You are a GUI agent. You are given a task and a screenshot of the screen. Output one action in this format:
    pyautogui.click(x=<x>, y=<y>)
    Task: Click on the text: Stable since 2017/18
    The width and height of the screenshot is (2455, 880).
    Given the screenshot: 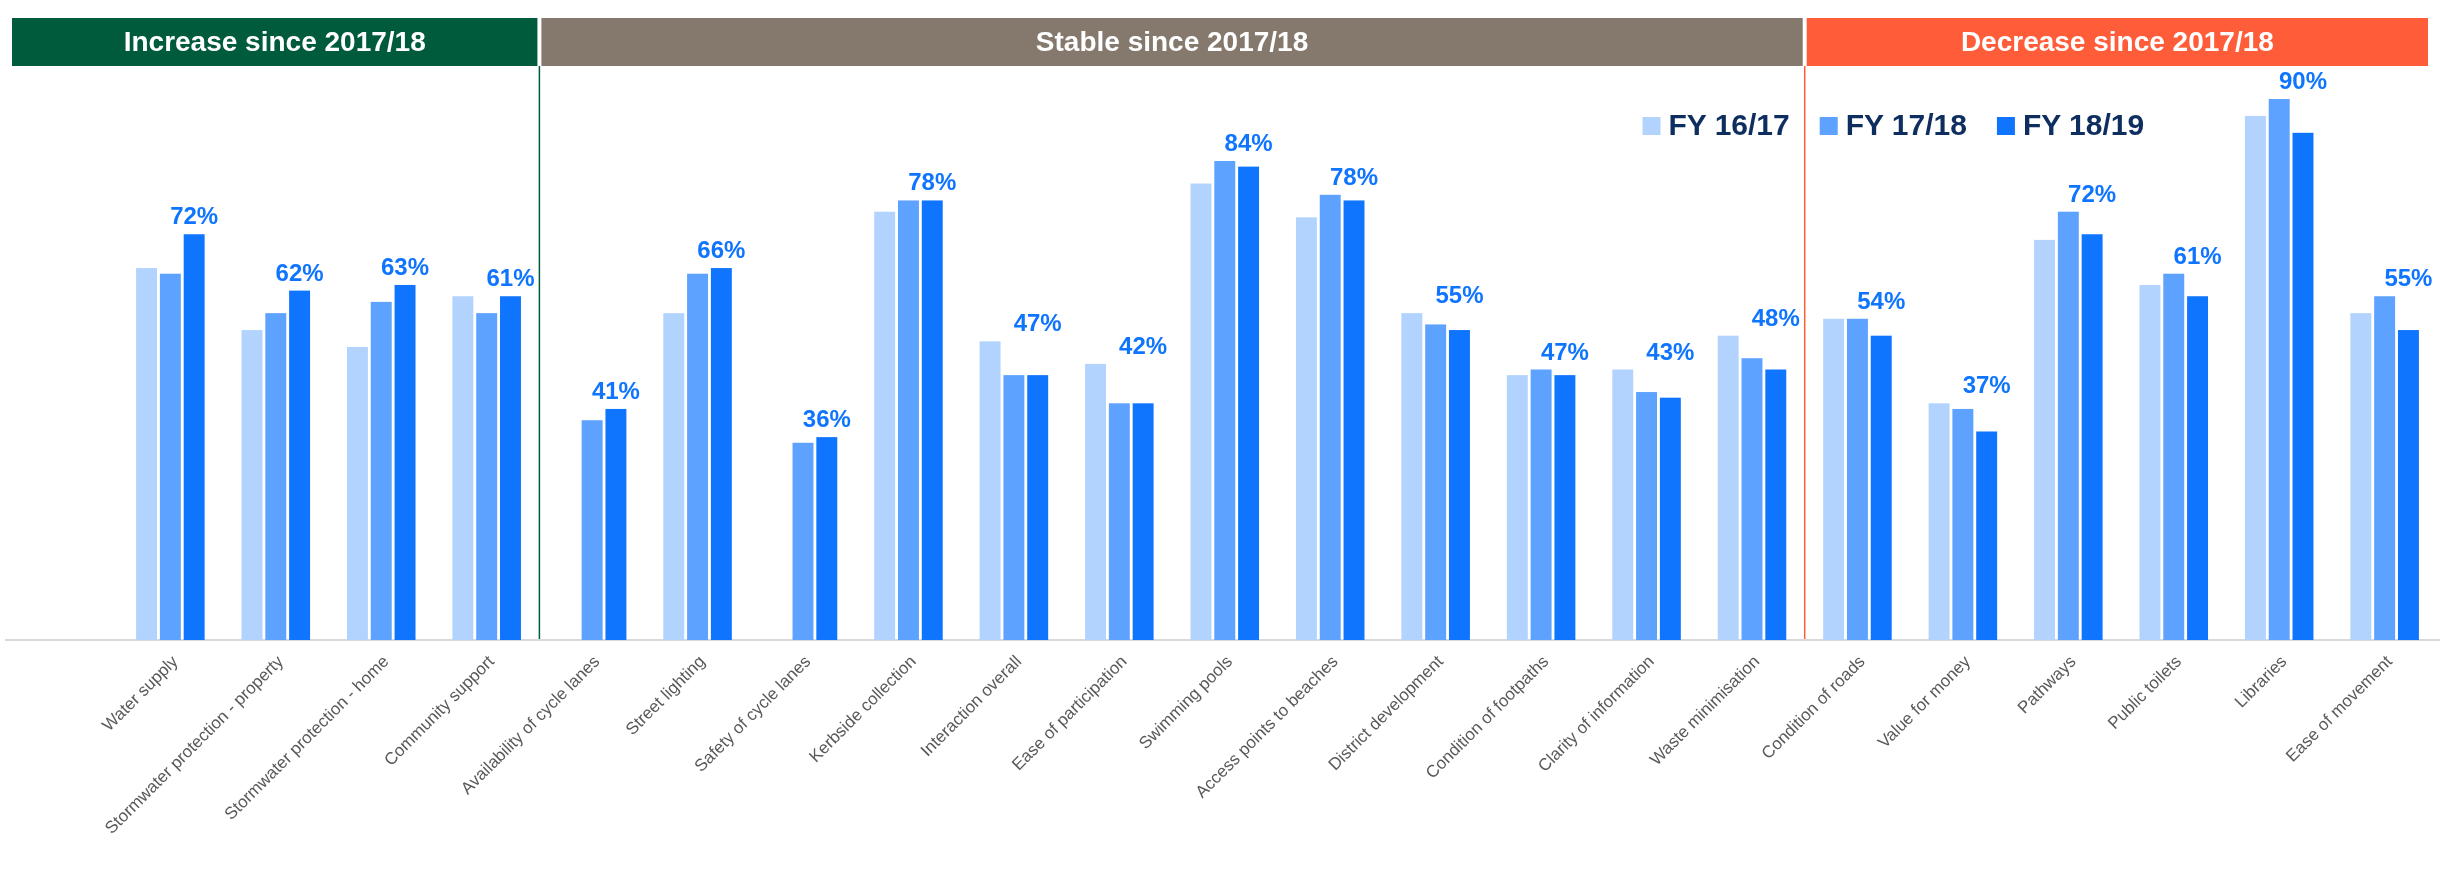 What is the action you would take?
    pyautogui.click(x=1172, y=41)
    